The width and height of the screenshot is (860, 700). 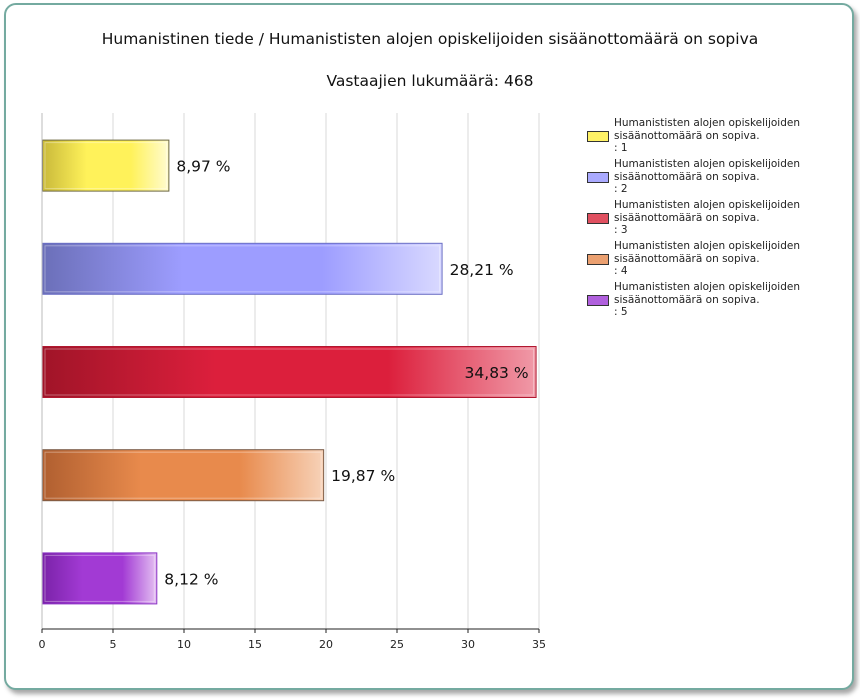 What do you see at coordinates (363, 476) in the screenshot?
I see `bar-value-label: 19,87 %` at bounding box center [363, 476].